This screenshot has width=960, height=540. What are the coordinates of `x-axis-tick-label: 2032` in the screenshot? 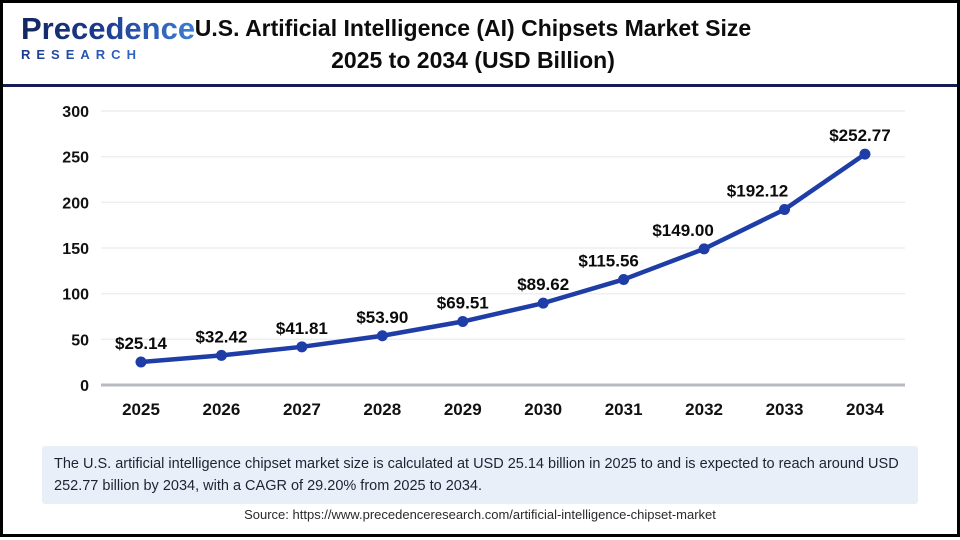 It's located at (704, 409).